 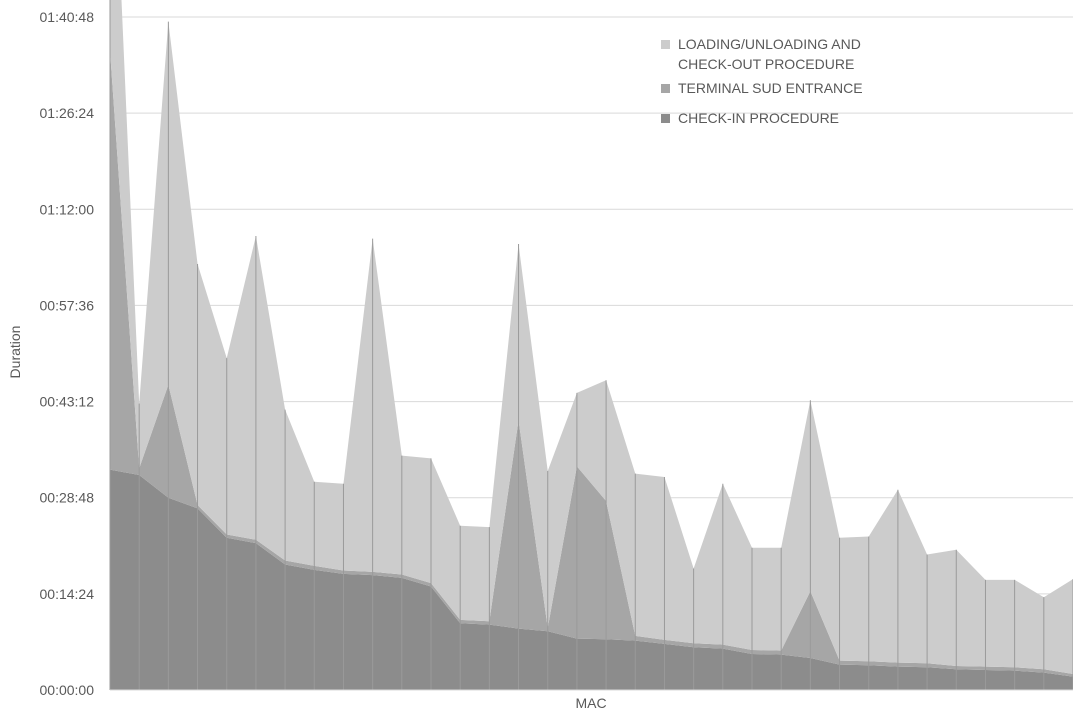 I want to click on y-axis-title: Duration, so click(x=15, y=352).